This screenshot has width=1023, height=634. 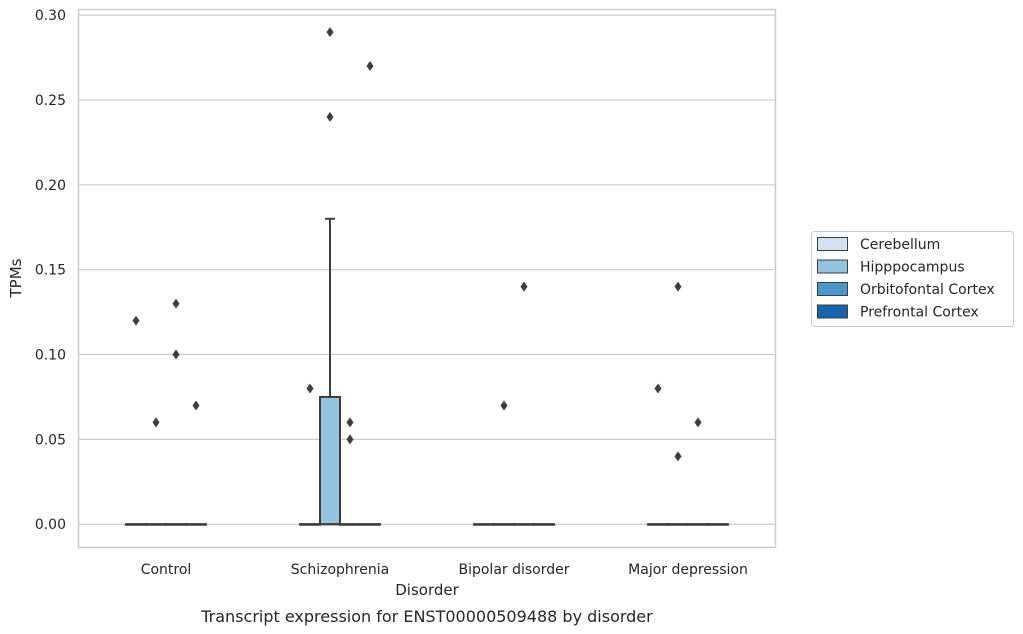 What do you see at coordinates (16, 278) in the screenshot?
I see `y-axis-label: TPMs` at bounding box center [16, 278].